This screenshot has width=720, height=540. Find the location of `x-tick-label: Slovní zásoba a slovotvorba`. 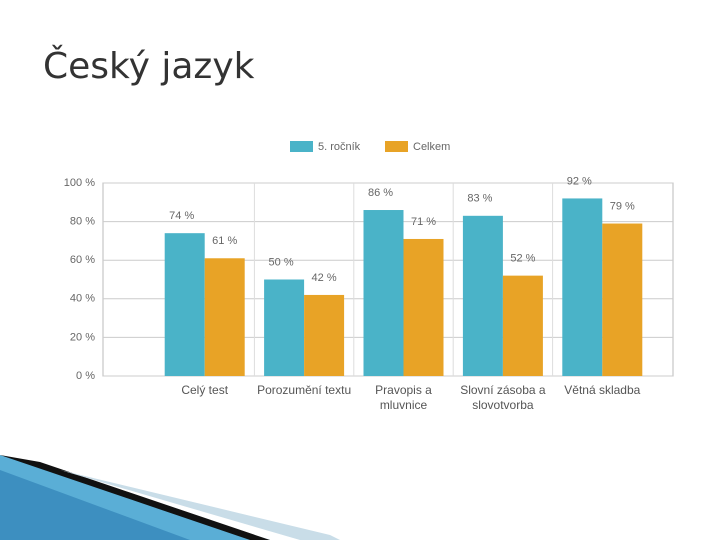

x-tick-label: Slovní zásoba a slovotvorba is located at coordinates (503, 397).